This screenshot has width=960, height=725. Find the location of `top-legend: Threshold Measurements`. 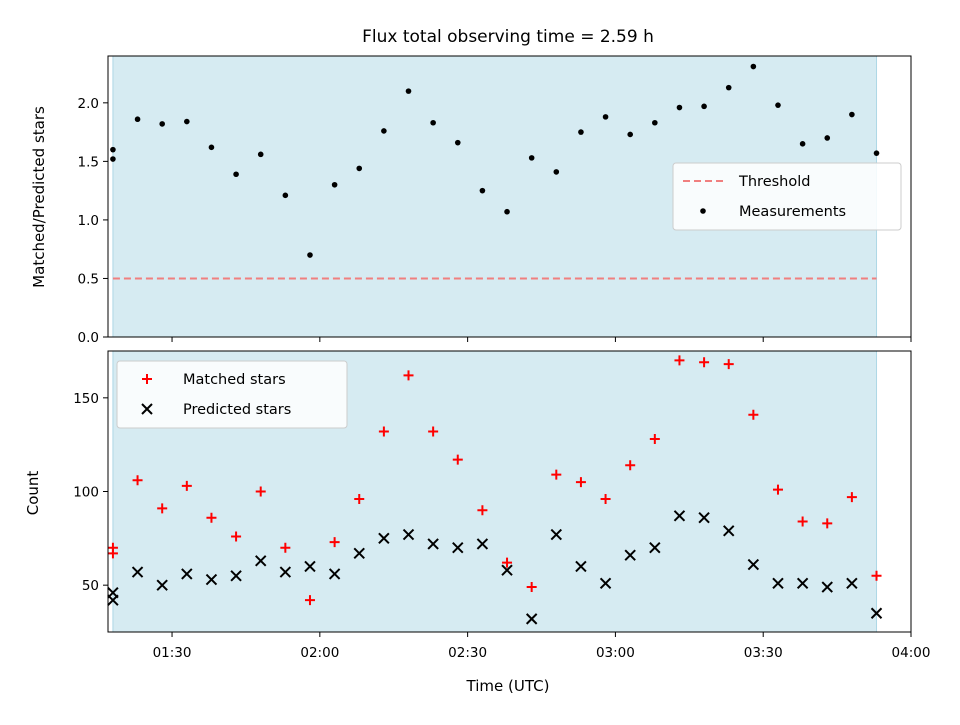

top-legend: Threshold Measurements is located at coordinates (787, 196).